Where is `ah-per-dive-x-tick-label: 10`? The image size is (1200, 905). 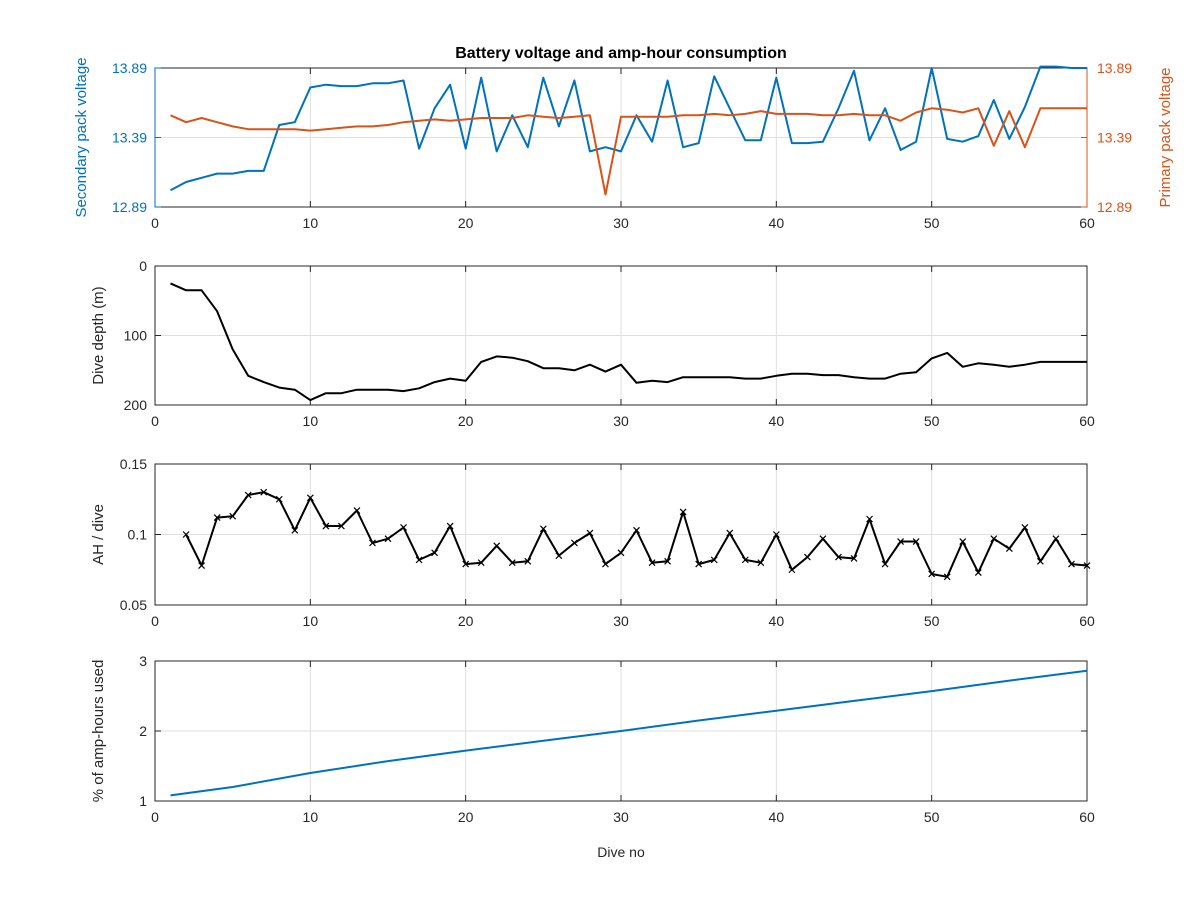
ah-per-dive-x-tick-label: 10 is located at coordinates (311, 621).